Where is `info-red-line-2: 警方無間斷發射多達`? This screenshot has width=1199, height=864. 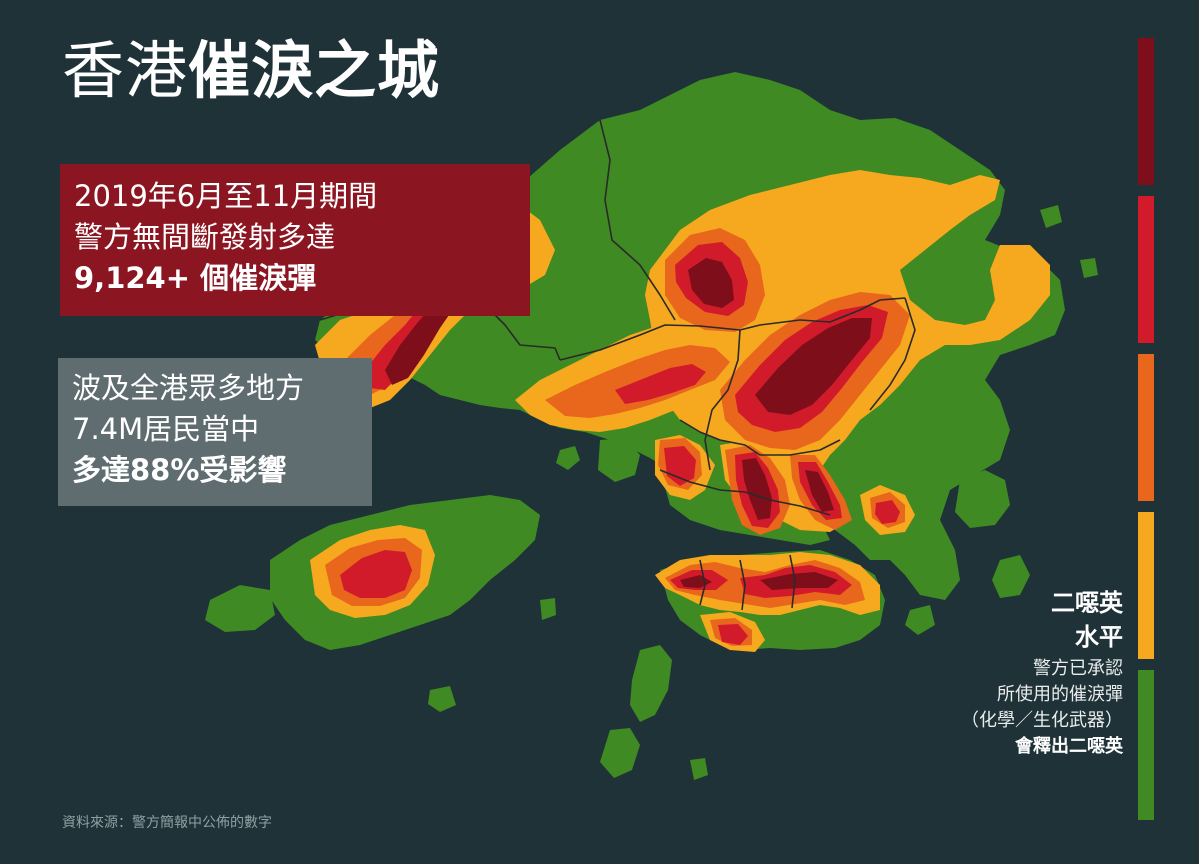 info-red-line-2: 警方無間斷發射多達 is located at coordinates (205, 237).